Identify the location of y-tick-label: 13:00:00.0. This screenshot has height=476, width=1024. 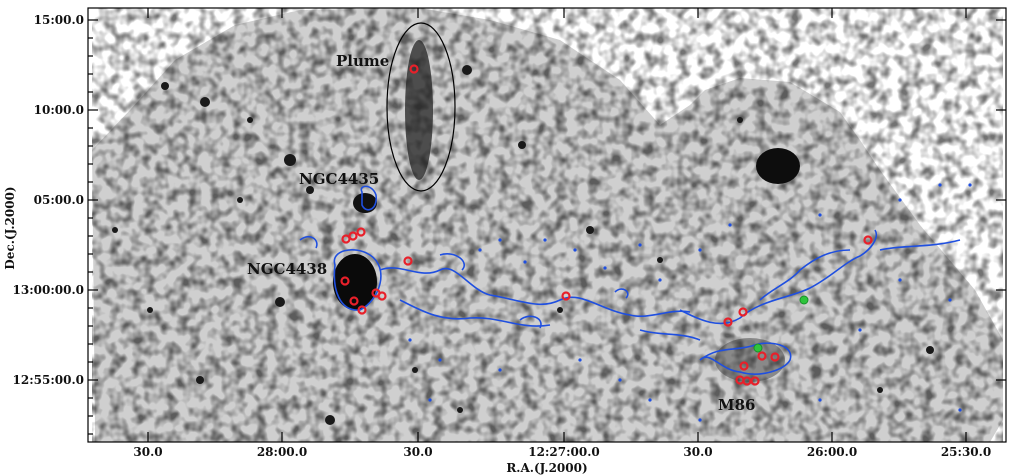
(48, 290).